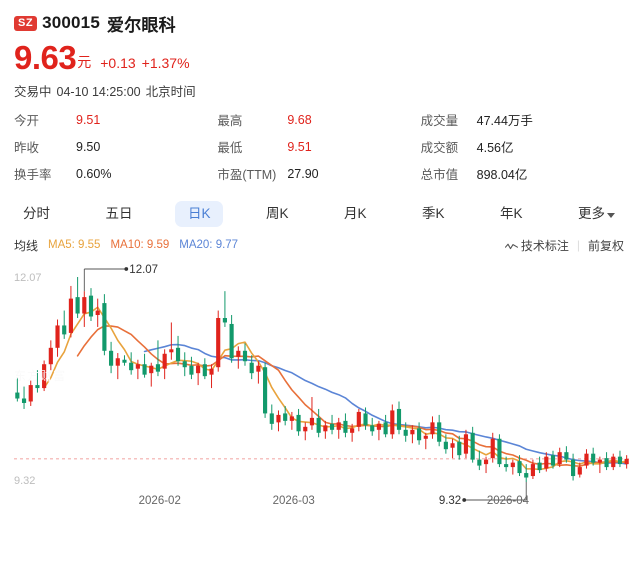  What do you see at coordinates (88, 119) in the screenshot?
I see `stat-value: 9.51` at bounding box center [88, 119].